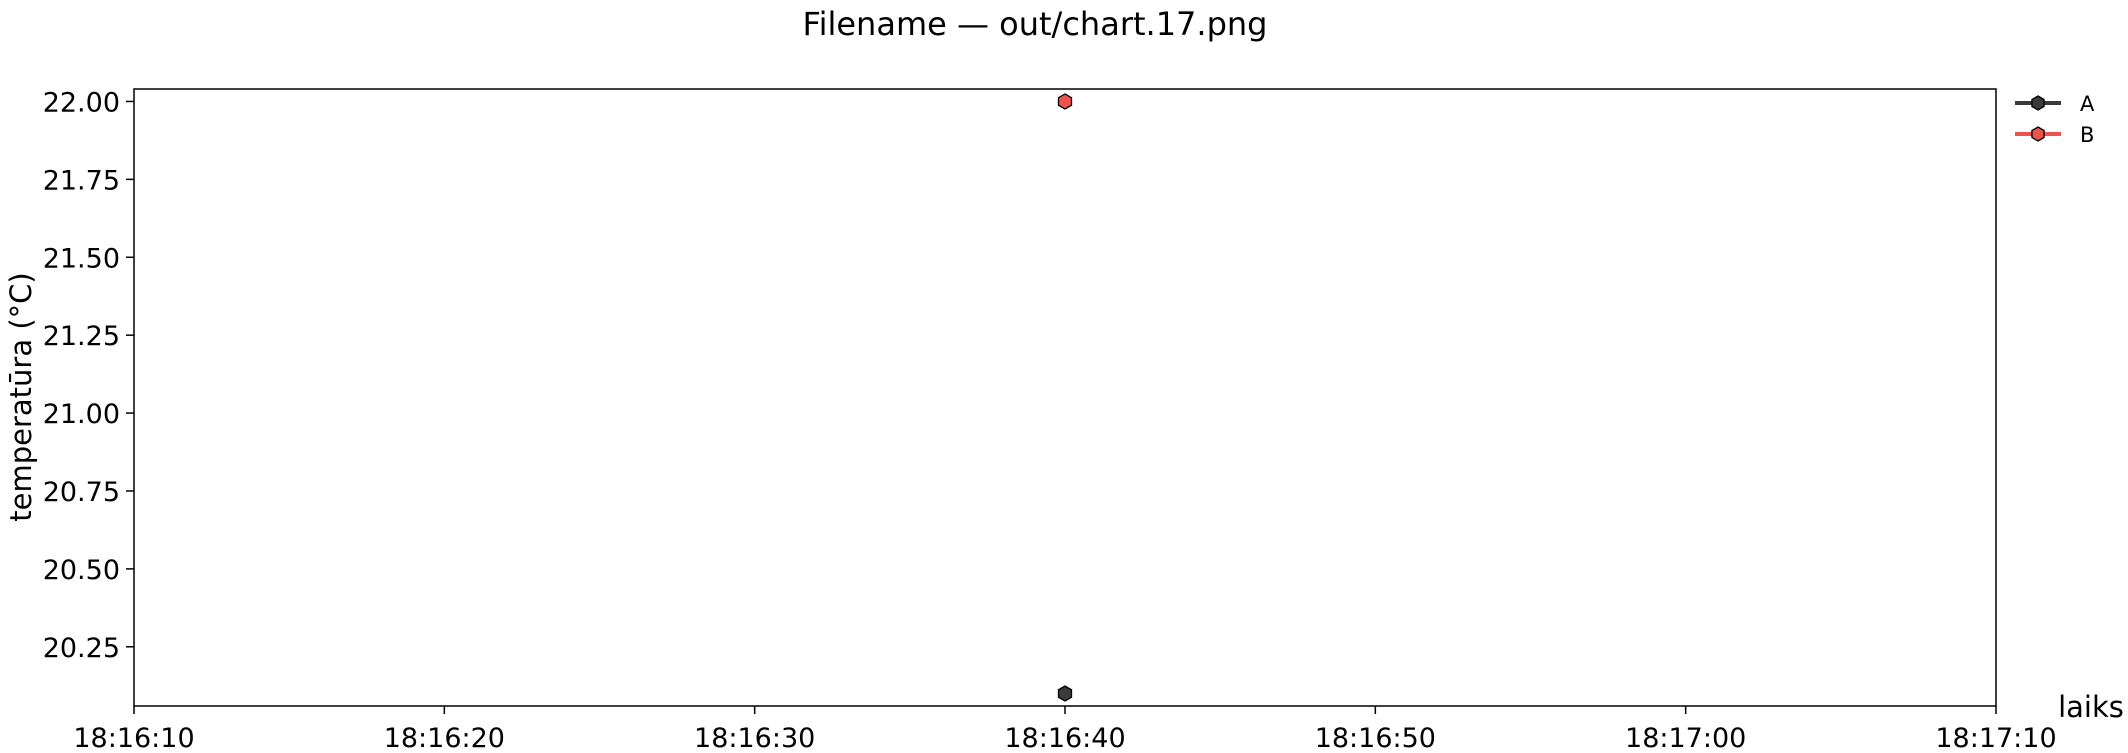 The width and height of the screenshot is (2128, 753). Describe the element at coordinates (2054, 135) in the screenshot. I see `legend-item-b: B` at that location.